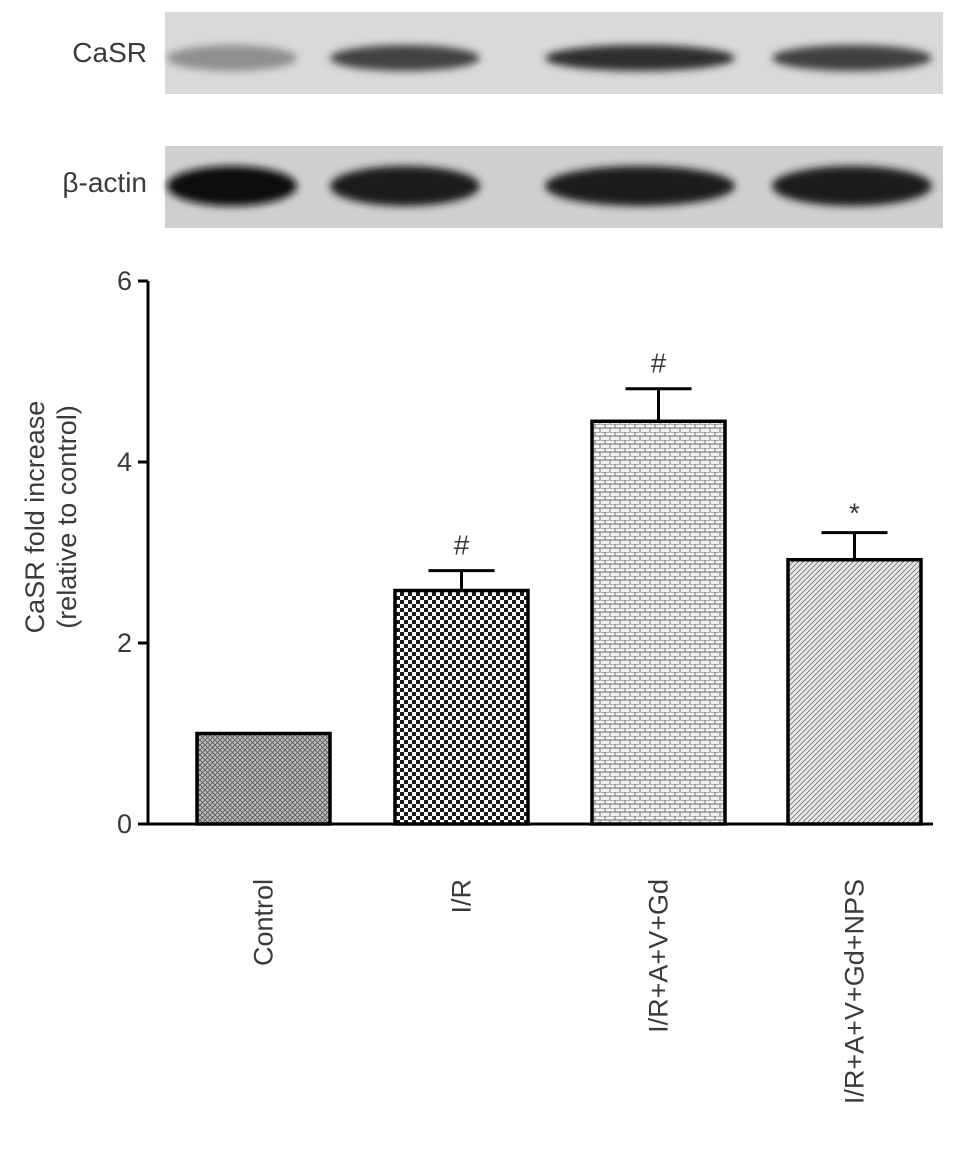 This screenshot has height=1151, width=969. I want to click on blot-bands-beta-actin, so click(549, 186).